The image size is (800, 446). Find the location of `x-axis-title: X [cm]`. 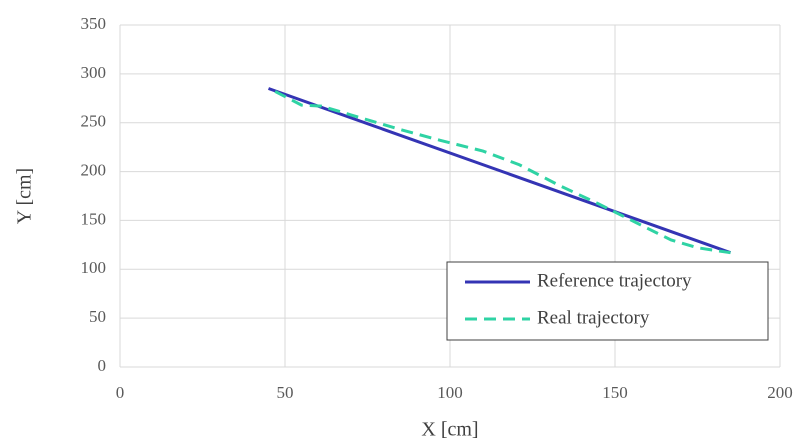

x-axis-title: X [cm] is located at coordinates (449, 430).